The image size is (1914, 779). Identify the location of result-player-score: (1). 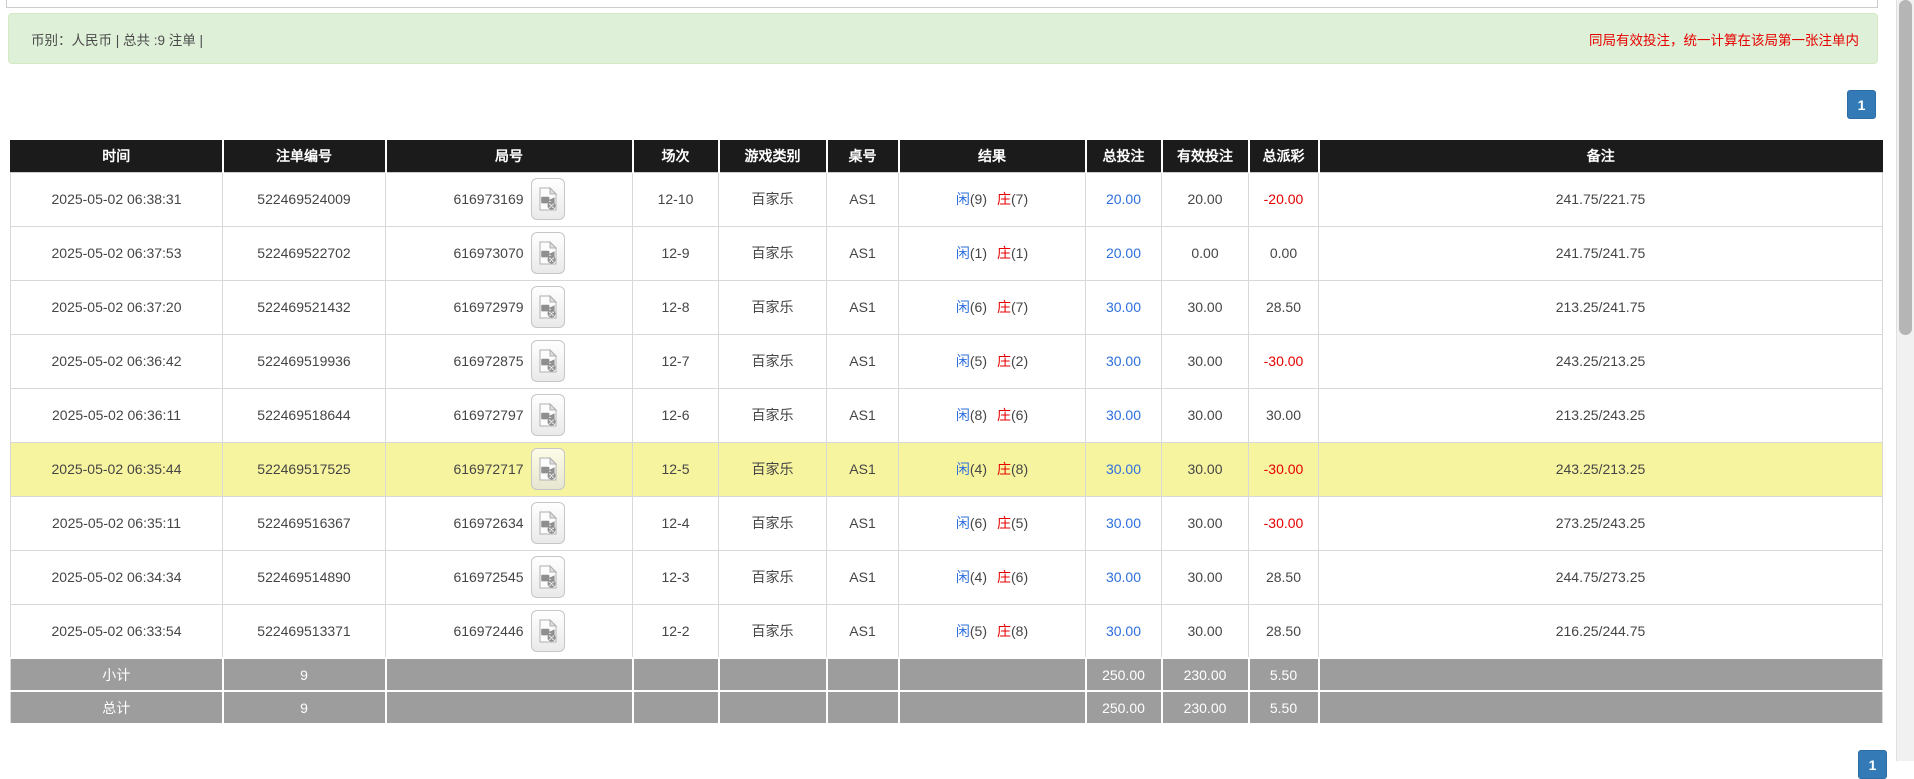
(978, 253).